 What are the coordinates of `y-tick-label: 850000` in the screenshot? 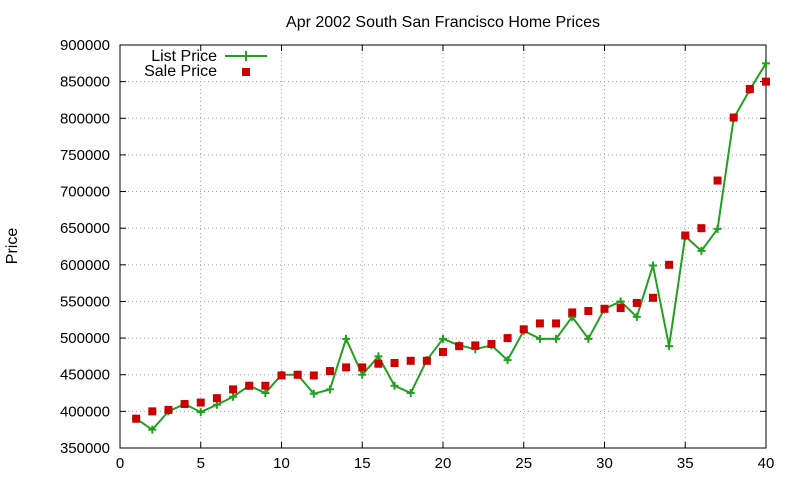 It's located at (85, 82).